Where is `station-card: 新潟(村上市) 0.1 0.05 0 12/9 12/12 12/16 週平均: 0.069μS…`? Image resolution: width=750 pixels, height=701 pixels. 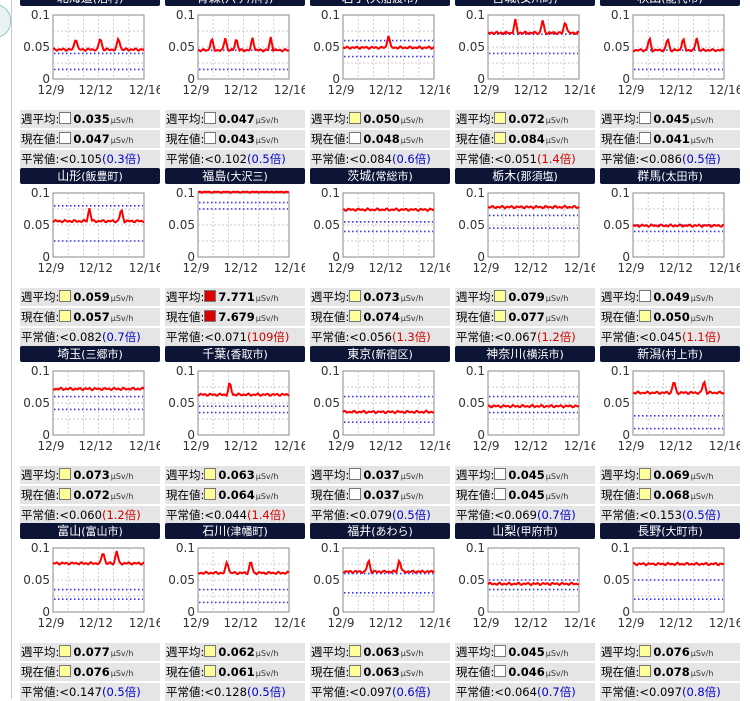
station-card: 新潟(村上市) 0.1 0.05 0 12/9 12/12 12/16 週平均: 0.069μS… is located at coordinates (671, 435).